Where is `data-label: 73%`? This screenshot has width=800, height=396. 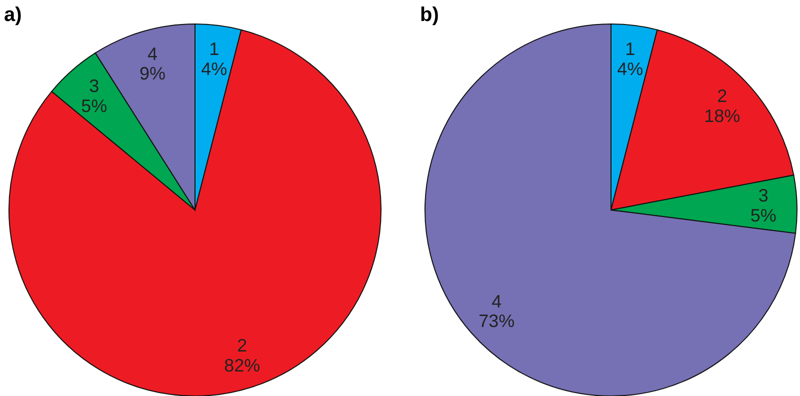
data-label: 73% is located at coordinates (496, 321).